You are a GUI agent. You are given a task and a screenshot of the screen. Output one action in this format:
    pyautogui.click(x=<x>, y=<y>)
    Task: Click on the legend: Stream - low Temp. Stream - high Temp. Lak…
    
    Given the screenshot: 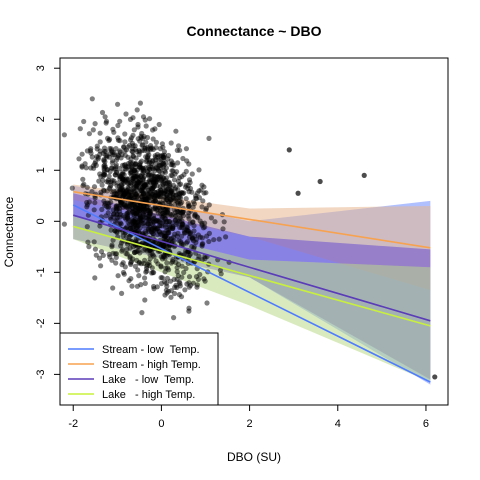 What is the action you would take?
    pyautogui.click(x=139, y=369)
    